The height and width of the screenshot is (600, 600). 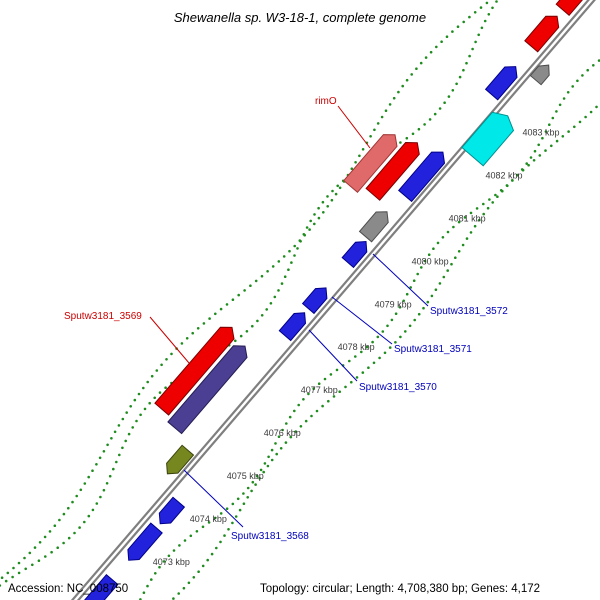 What do you see at coordinates (103, 316) in the screenshot?
I see `gene-label: Sputw3181_3569` at bounding box center [103, 316].